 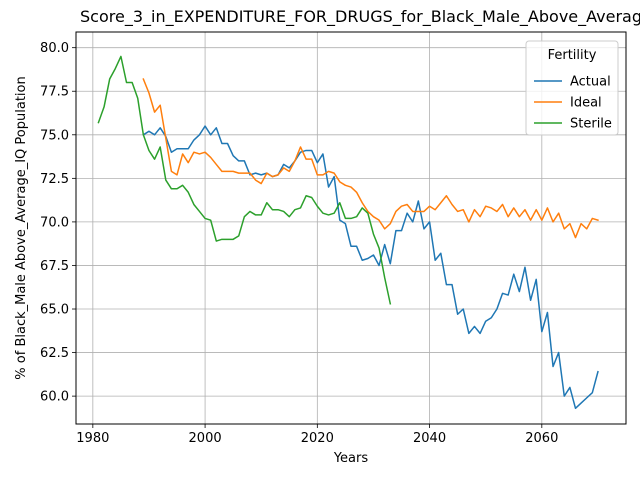 What do you see at coordinates (54, 310) in the screenshot?
I see `y-tick-label: 65.0` at bounding box center [54, 310].